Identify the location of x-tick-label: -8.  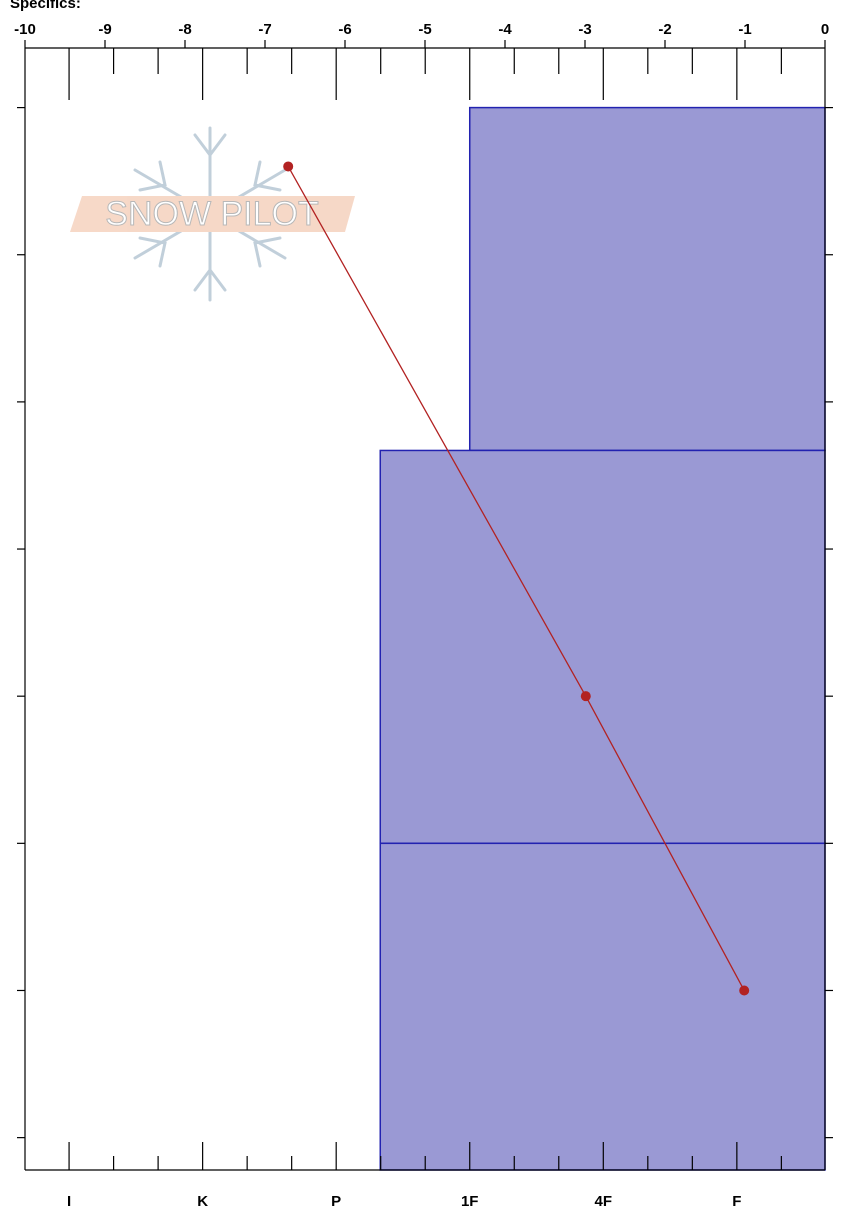
(184, 29).